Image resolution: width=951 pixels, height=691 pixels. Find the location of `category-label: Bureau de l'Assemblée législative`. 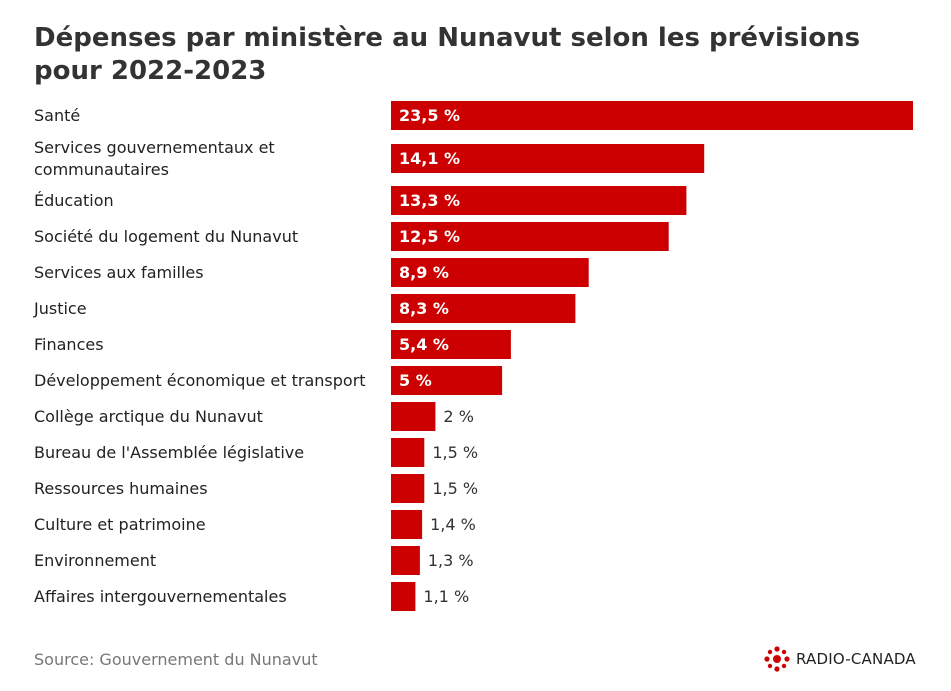

category-label: Bureau de l'Assemblée législative is located at coordinates (169, 452).